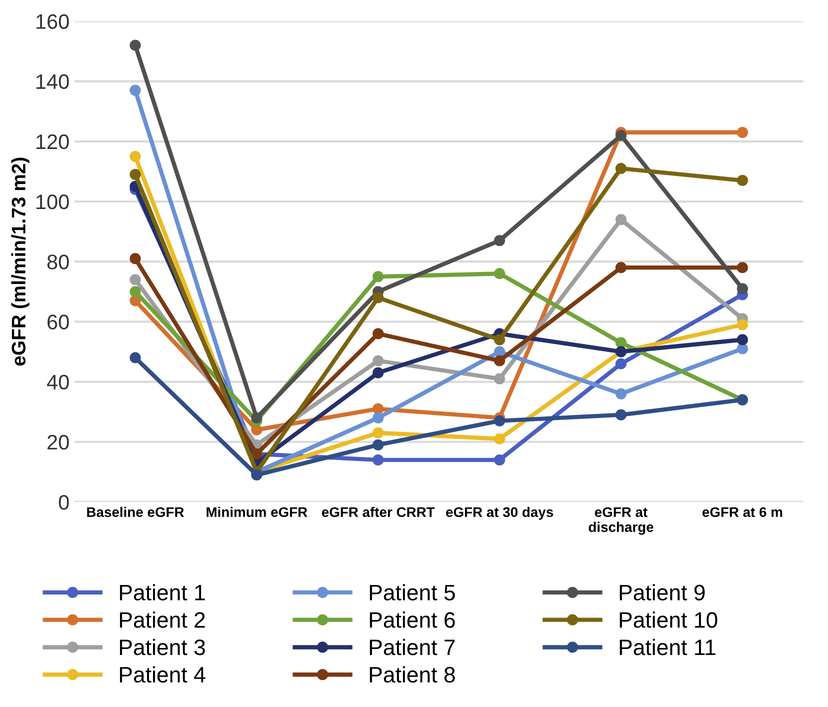 The image size is (828, 707). Describe the element at coordinates (162, 620) in the screenshot. I see `legend-label: Patient 2` at that location.